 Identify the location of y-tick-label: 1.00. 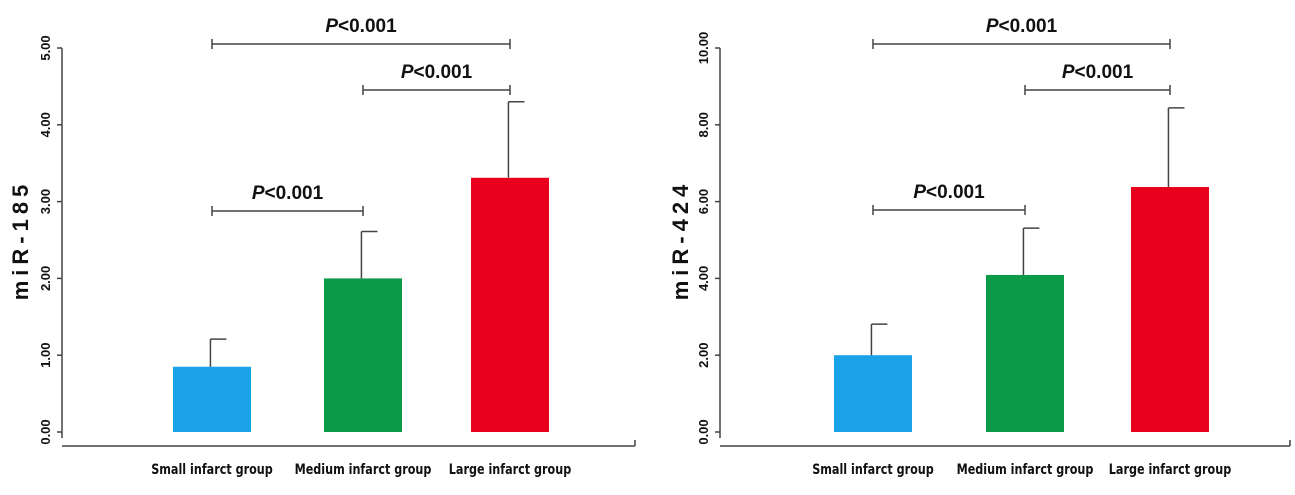
(45, 355).